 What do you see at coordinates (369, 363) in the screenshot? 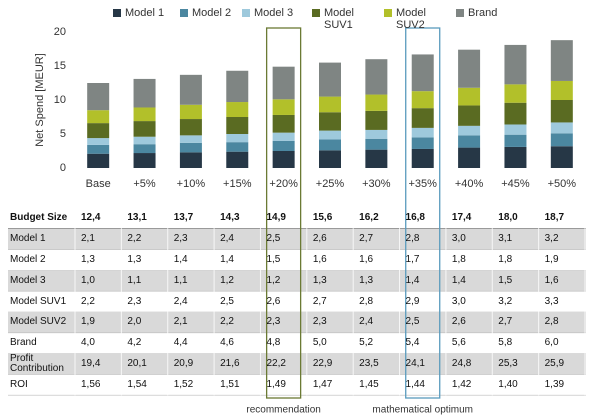
I see `table-value: 23,5` at bounding box center [369, 363].